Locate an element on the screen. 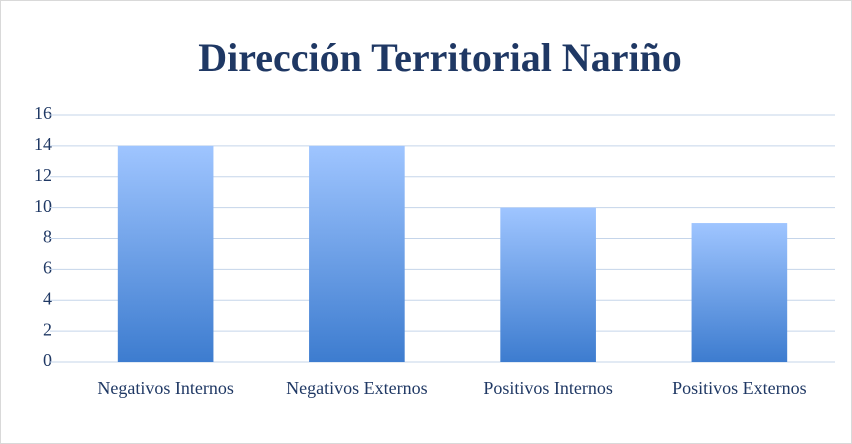  y-tick-label: 8 is located at coordinates (47, 237).